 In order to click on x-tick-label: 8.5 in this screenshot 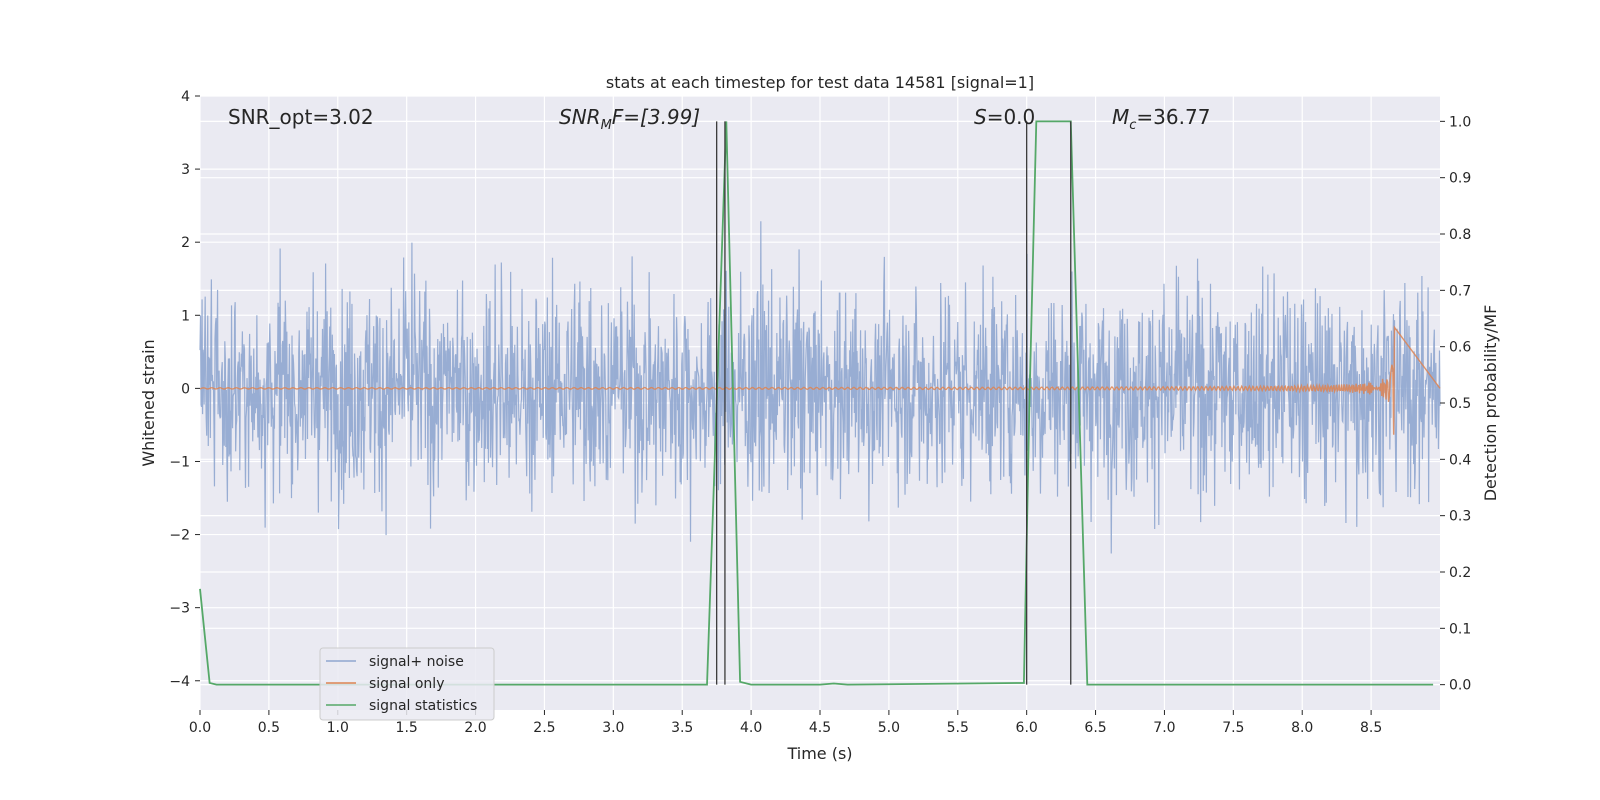, I will do `click(1371, 728)`.